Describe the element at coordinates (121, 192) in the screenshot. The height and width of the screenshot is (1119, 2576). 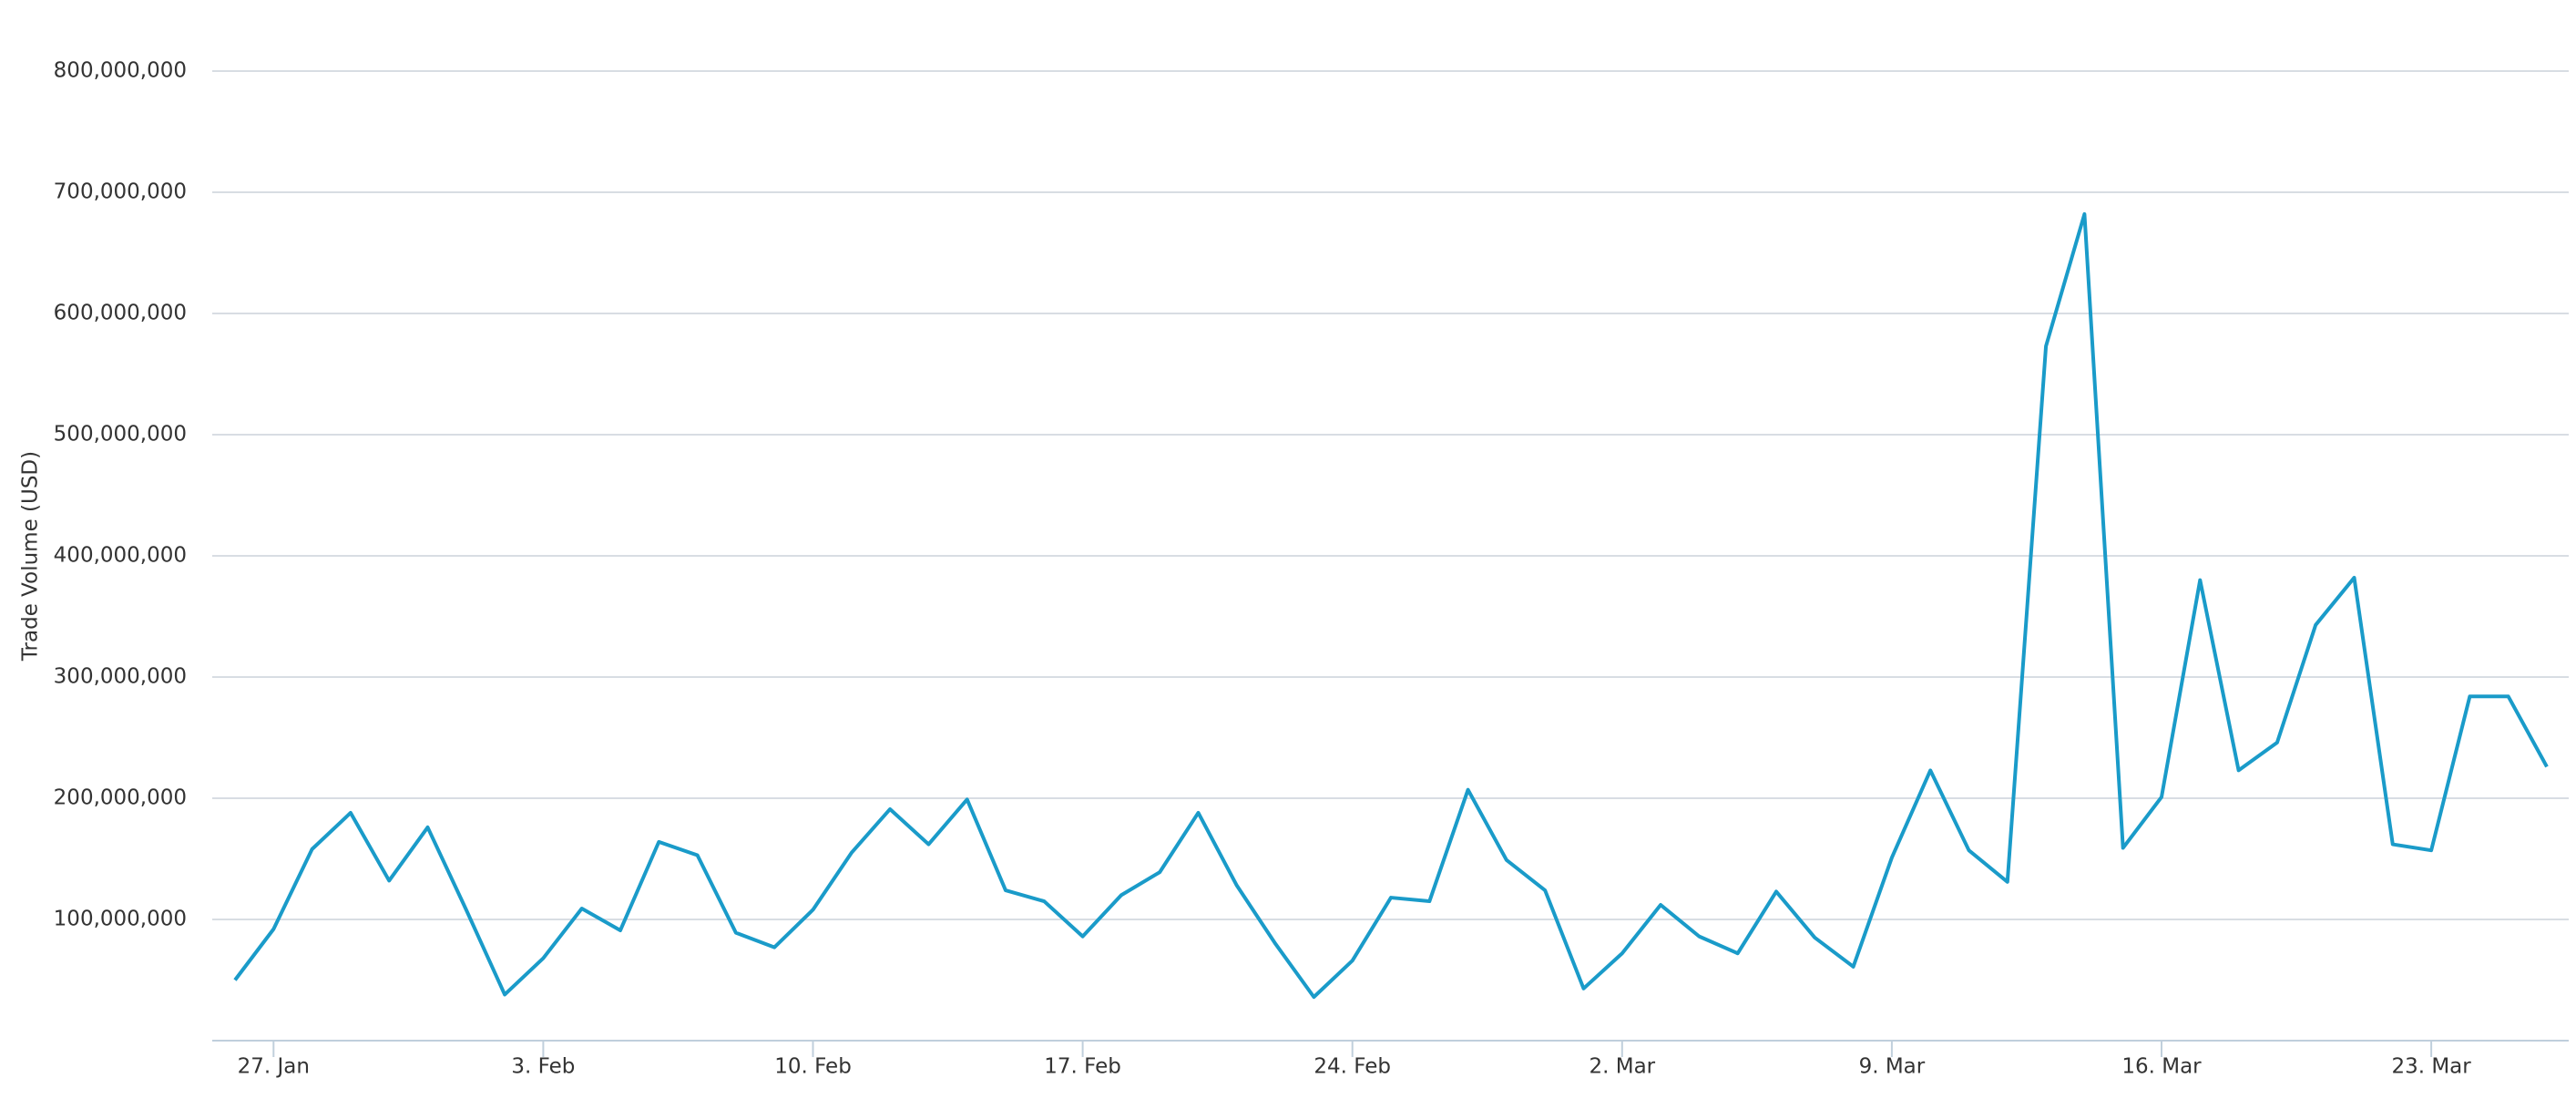
I see `y-tick-label: 700,000,000` at that location.